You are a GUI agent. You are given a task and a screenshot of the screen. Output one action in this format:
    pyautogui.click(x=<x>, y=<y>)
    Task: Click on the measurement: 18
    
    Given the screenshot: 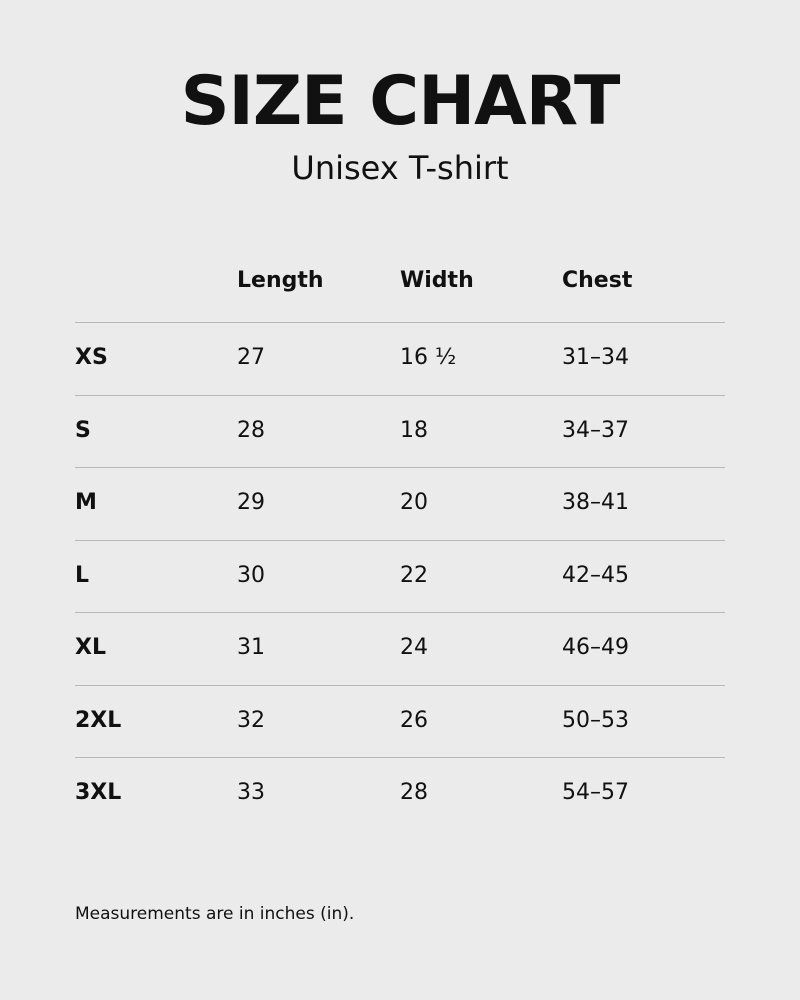 What is the action you would take?
    pyautogui.click(x=414, y=430)
    